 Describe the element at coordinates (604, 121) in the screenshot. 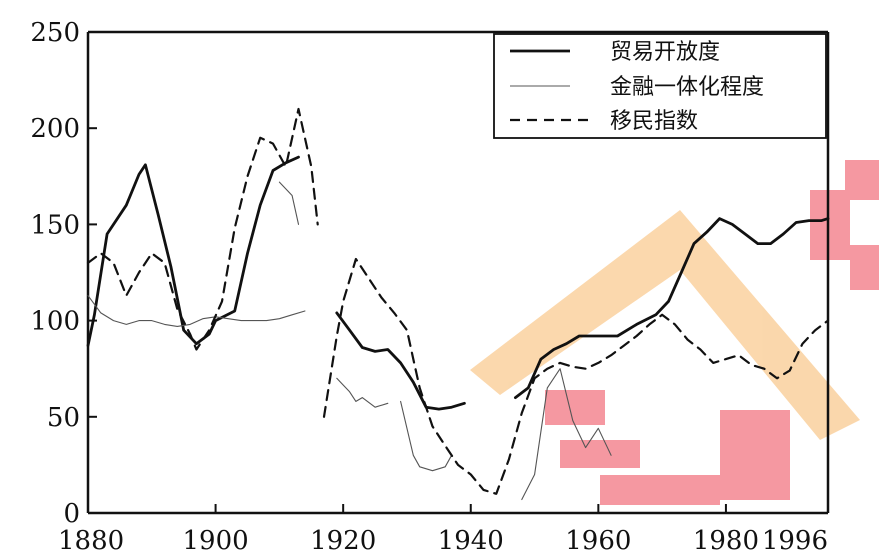

I see `legend-item-migration: 移民指数` at that location.